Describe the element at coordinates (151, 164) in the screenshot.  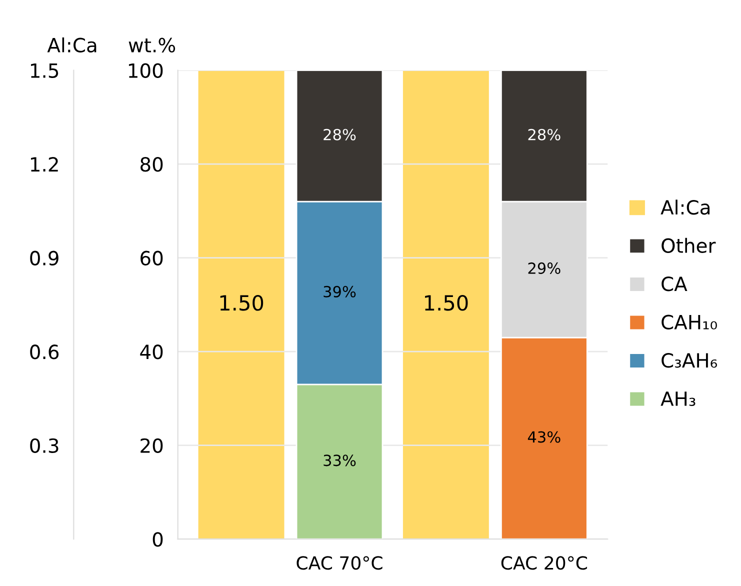
I see `y-tick-label: 80` at that location.